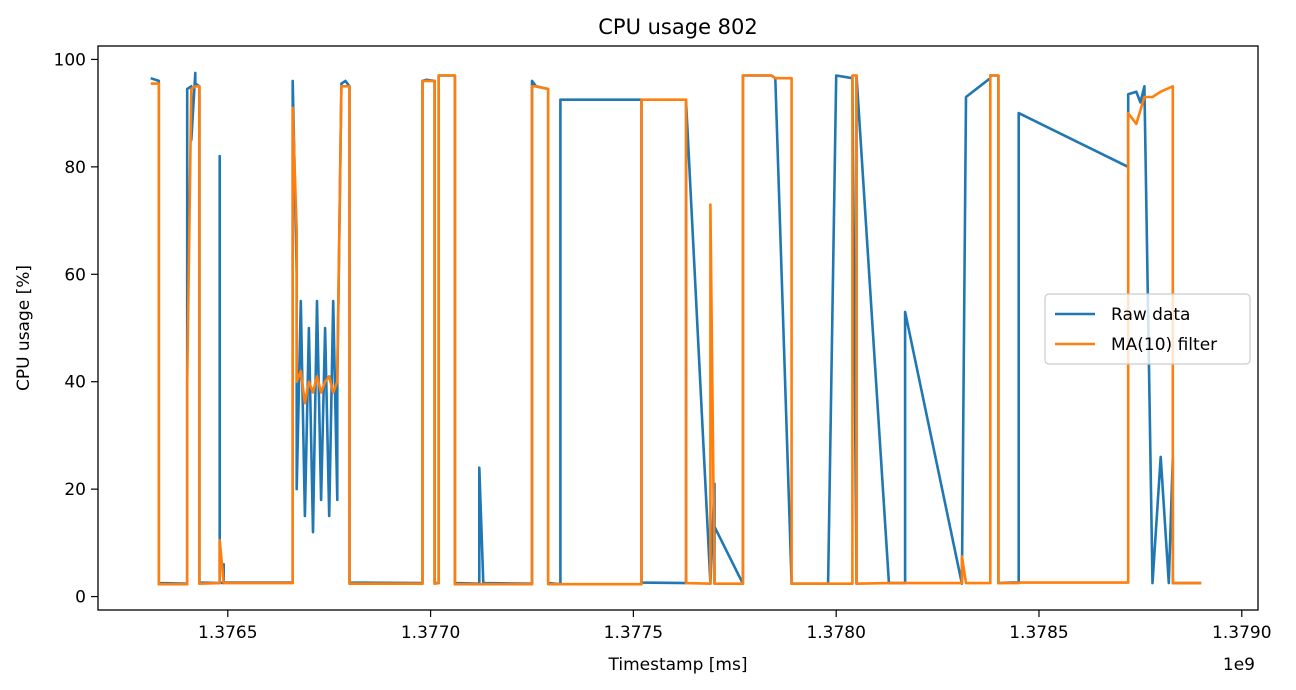 The height and width of the screenshot is (690, 1296). Describe the element at coordinates (1239, 665) in the screenshot. I see `x-axis-offset-label: 1e9` at that location.